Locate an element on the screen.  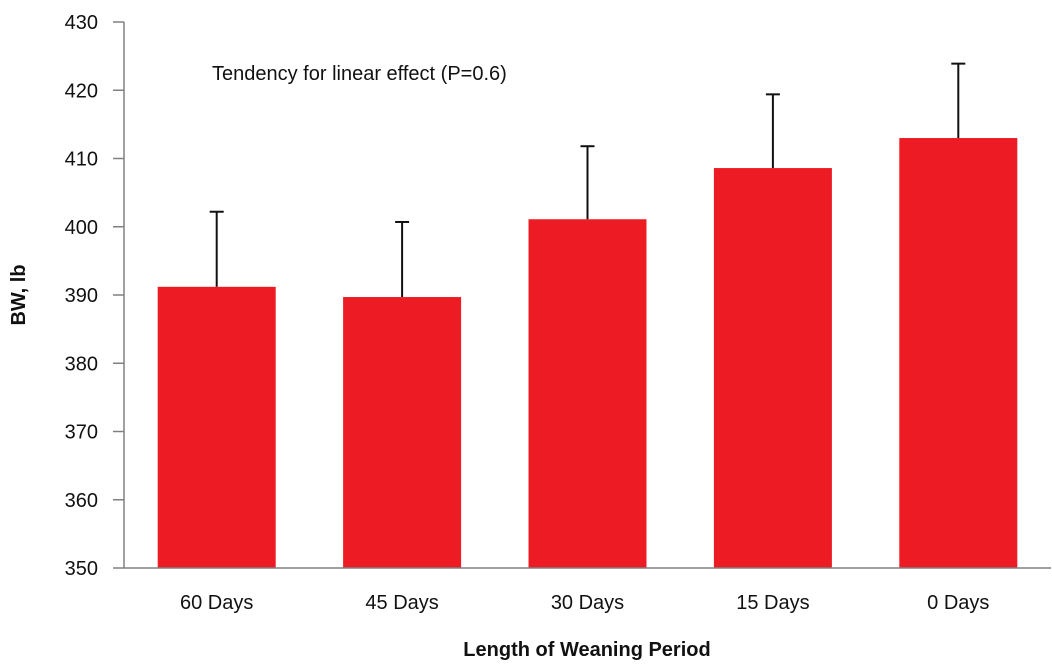
x-category-label: 0 Days is located at coordinates (958, 603).